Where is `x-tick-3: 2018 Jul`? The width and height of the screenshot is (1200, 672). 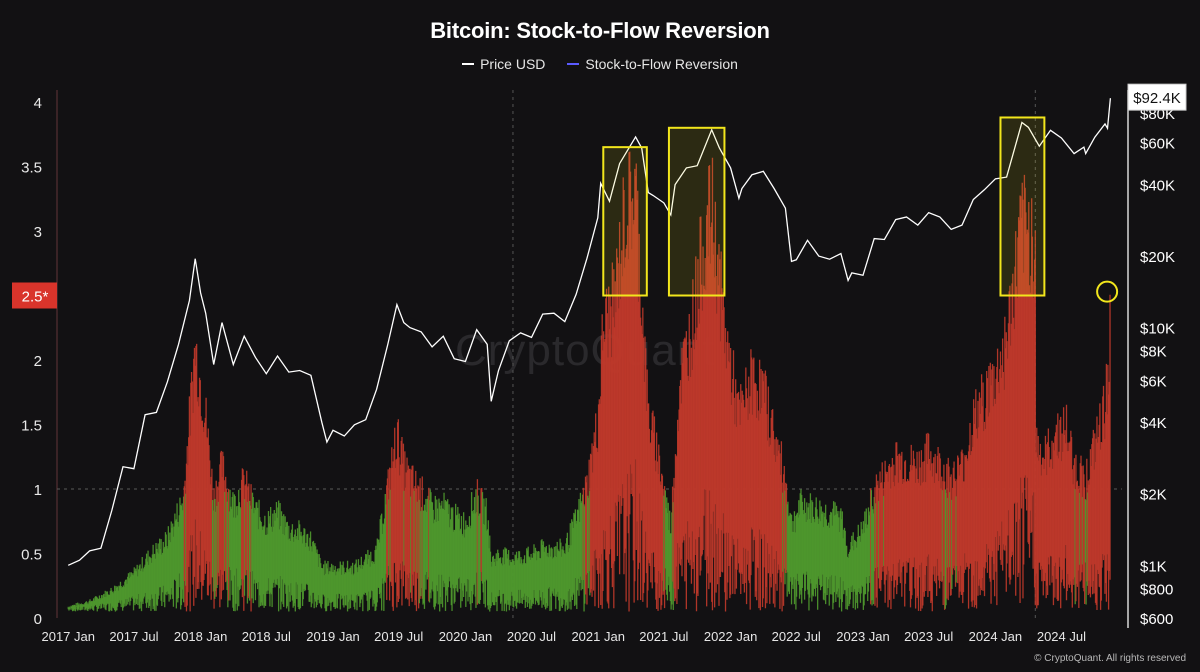 x-tick-3: 2018 Jul is located at coordinates (266, 636).